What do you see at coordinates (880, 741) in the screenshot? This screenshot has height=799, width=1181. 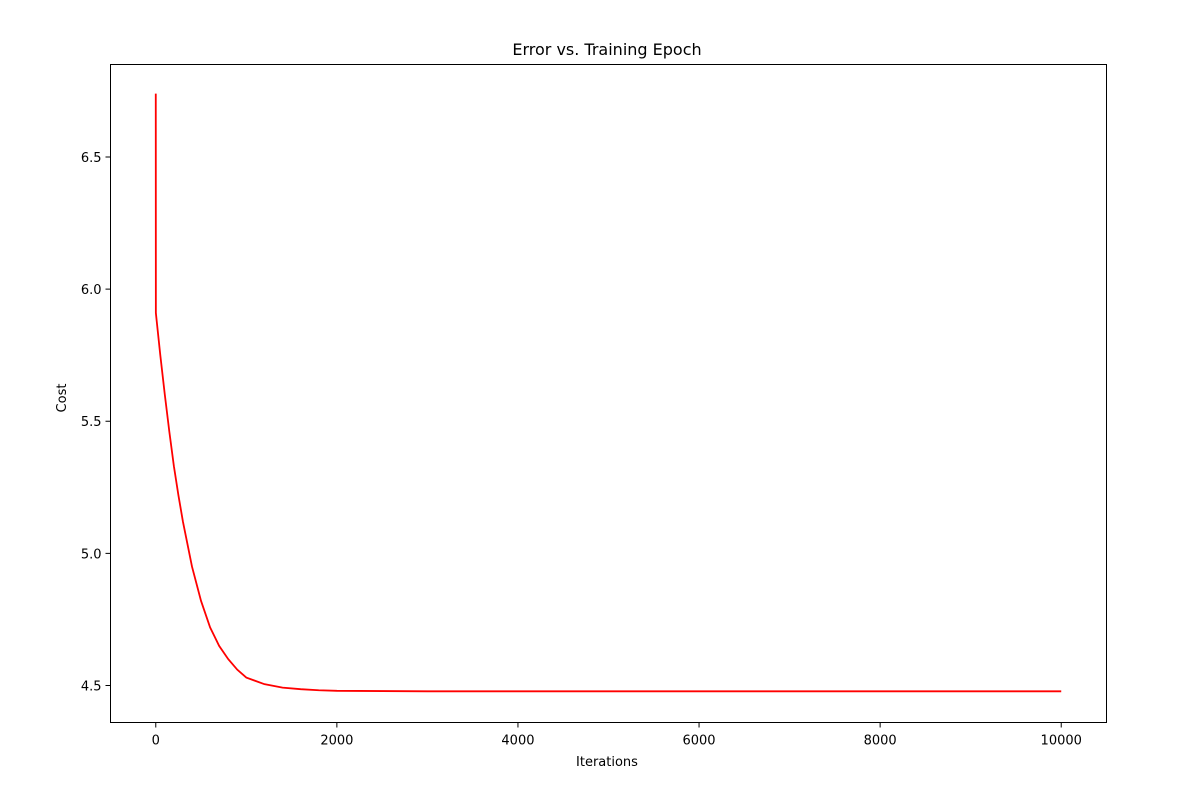 I see `x-tick-label: 8000` at bounding box center [880, 741].